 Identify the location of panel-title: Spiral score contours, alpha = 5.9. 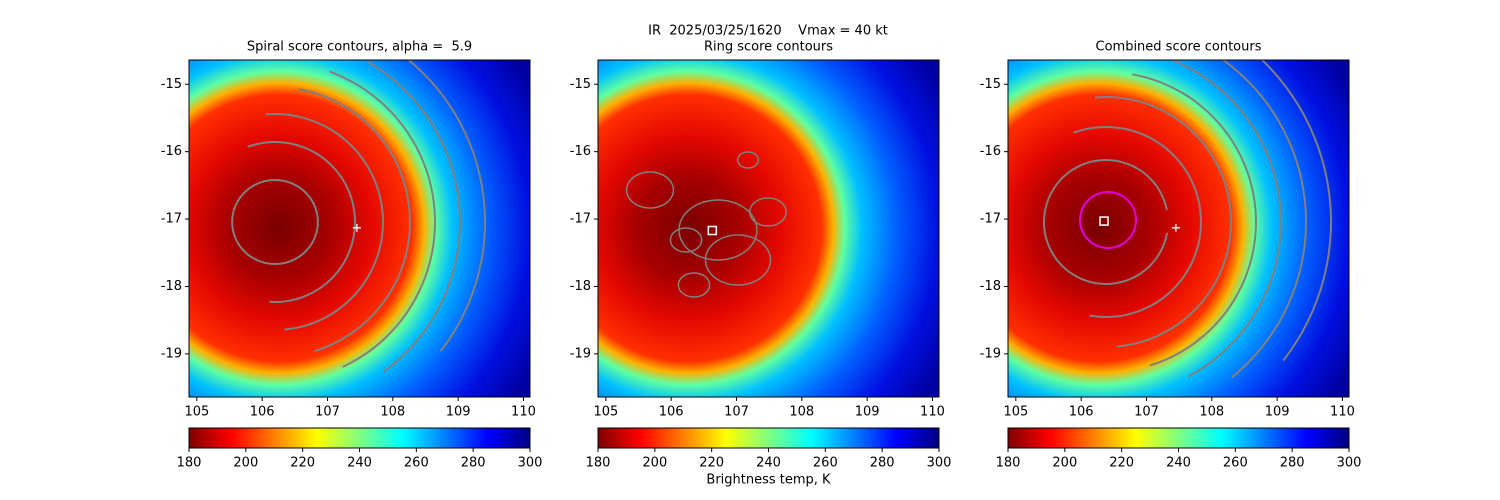
(359, 47).